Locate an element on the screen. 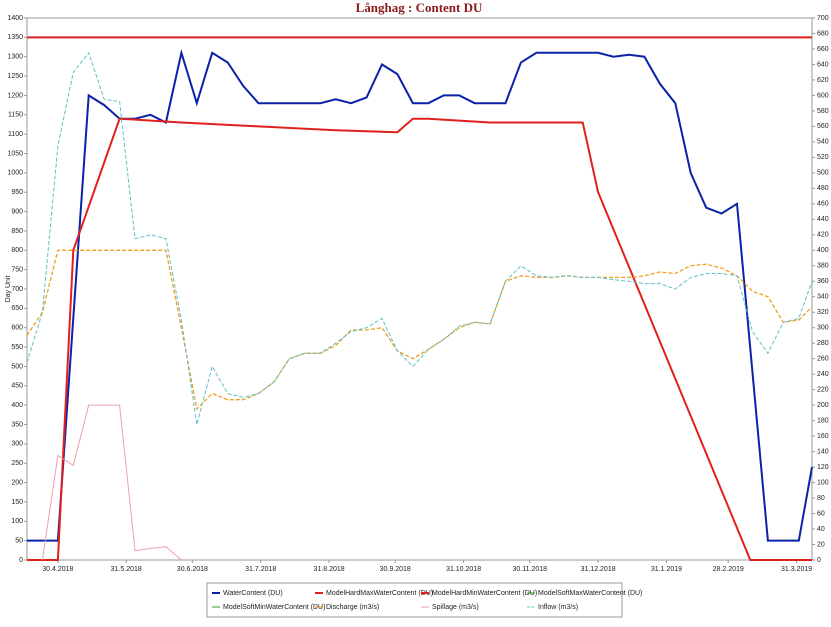 Image resolution: width=831 pixels, height=627 pixels. y2-tick-label: 480 is located at coordinates (823, 188).